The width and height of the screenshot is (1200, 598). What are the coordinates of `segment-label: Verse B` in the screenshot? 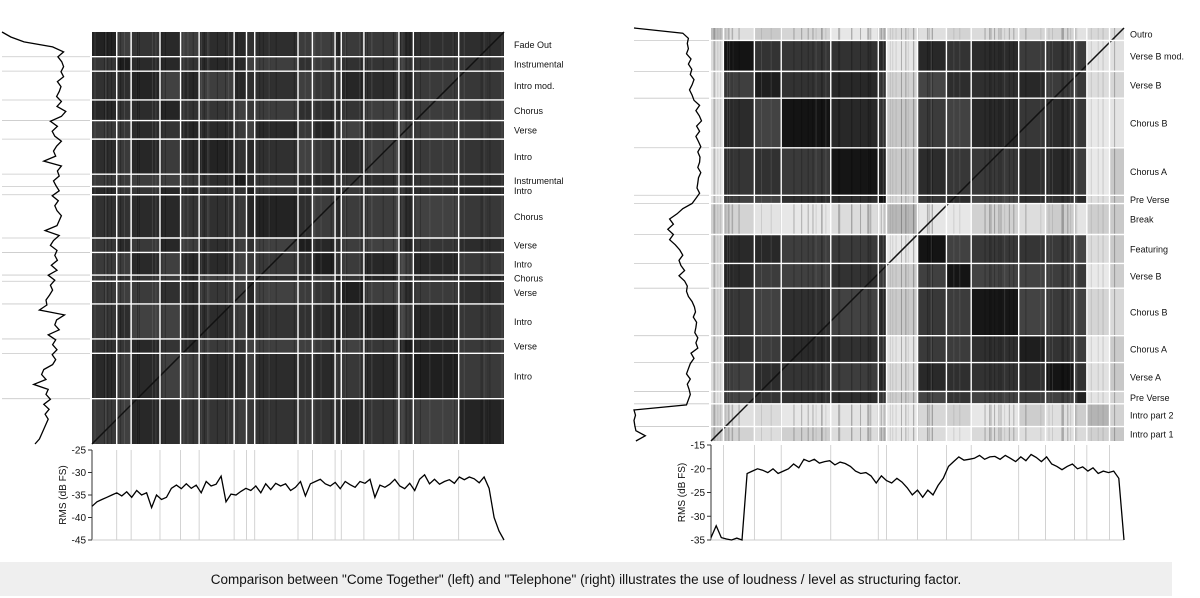 It's located at (1146, 276).